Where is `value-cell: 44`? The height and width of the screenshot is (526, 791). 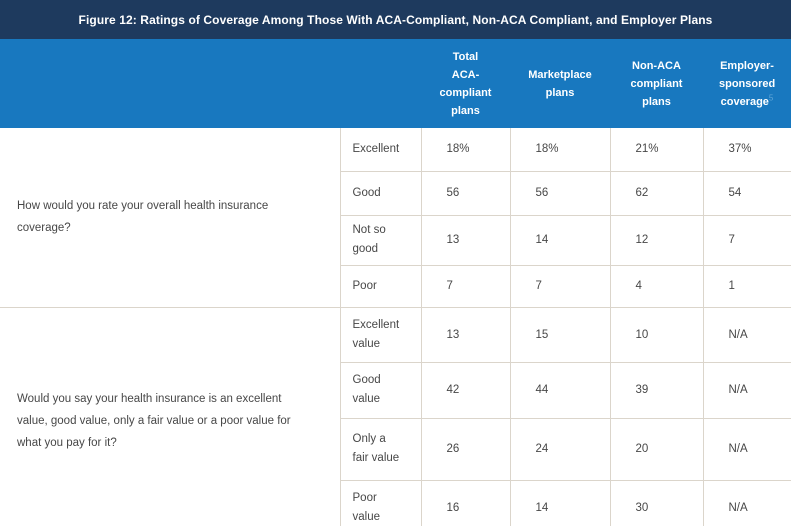
value-cell: 44 is located at coordinates (560, 390).